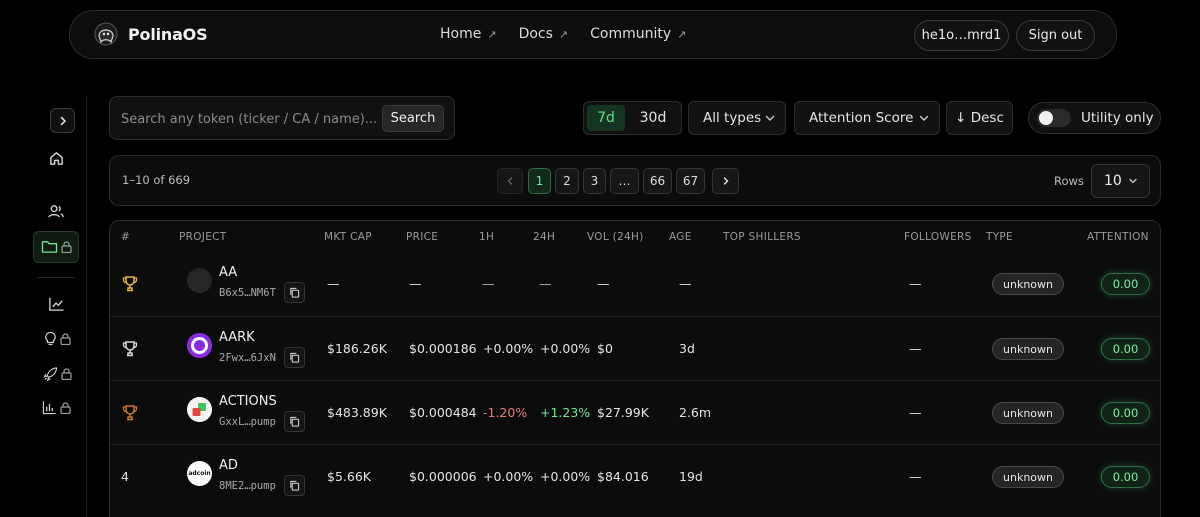  I want to click on sidebar-item-chart, so click(56, 304).